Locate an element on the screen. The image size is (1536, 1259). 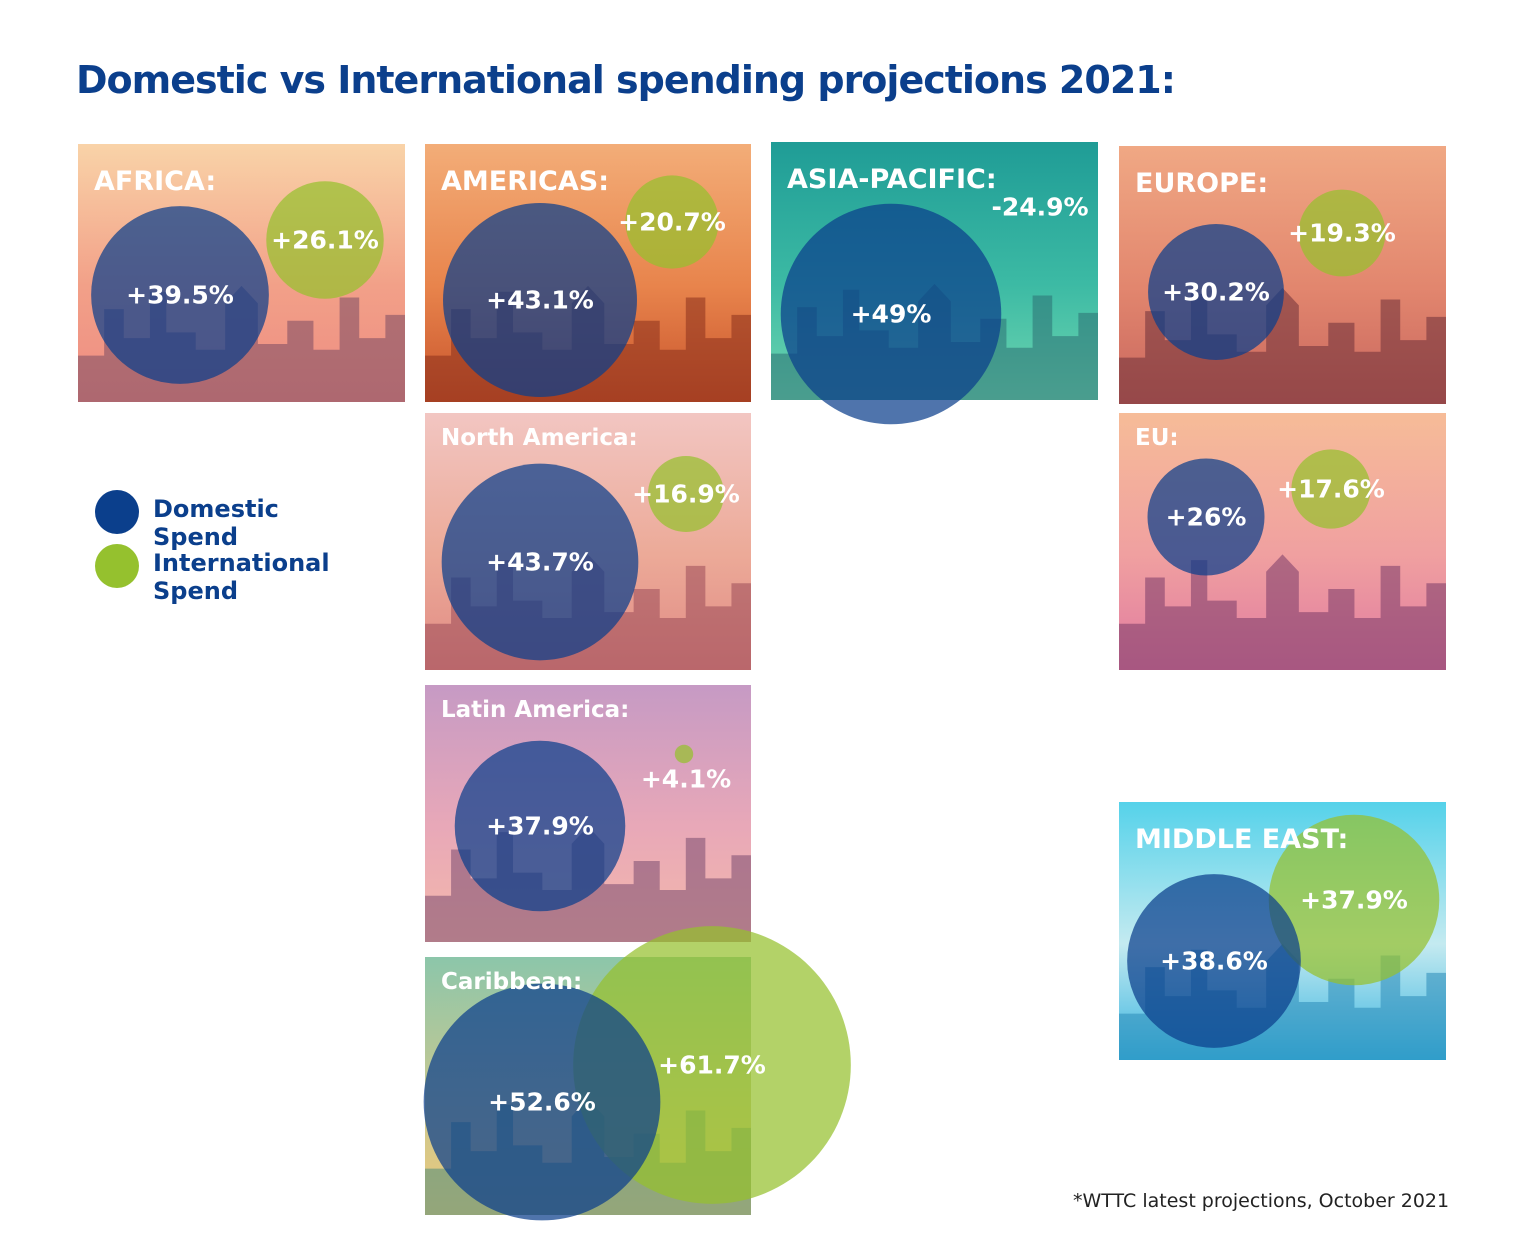
legend-international-label: International Spend is located at coordinates (241, 577).